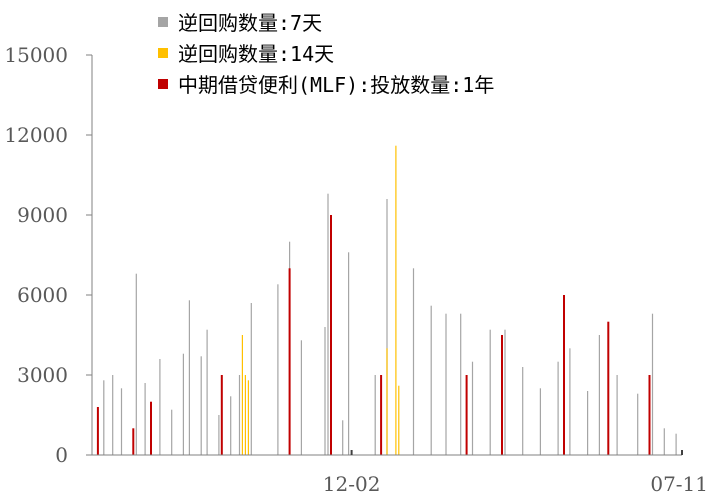  What do you see at coordinates (256, 54) in the screenshot?
I see `legend-label-14day: 逆回购数量:14天` at bounding box center [256, 54].